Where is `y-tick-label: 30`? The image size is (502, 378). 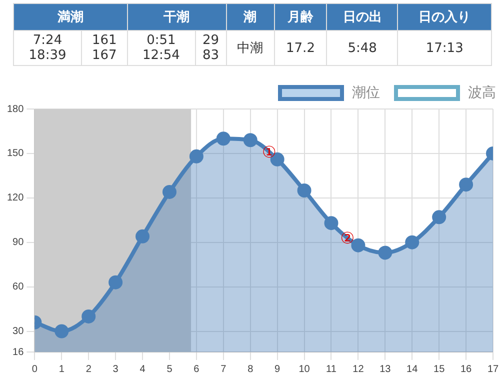
y-tick-label: 30 is located at coordinates (18, 332).